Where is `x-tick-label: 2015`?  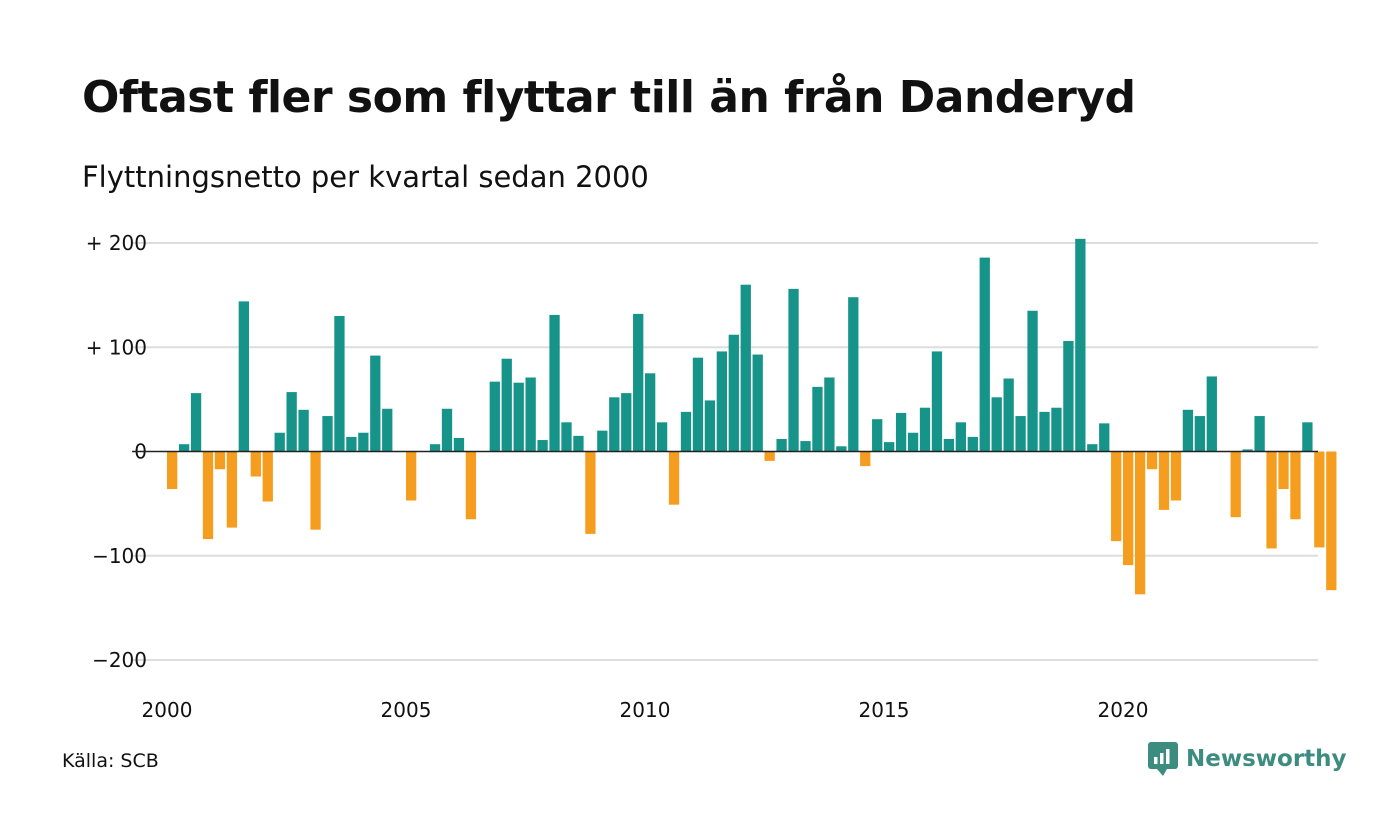
x-tick-label: 2015 is located at coordinates (884, 710).